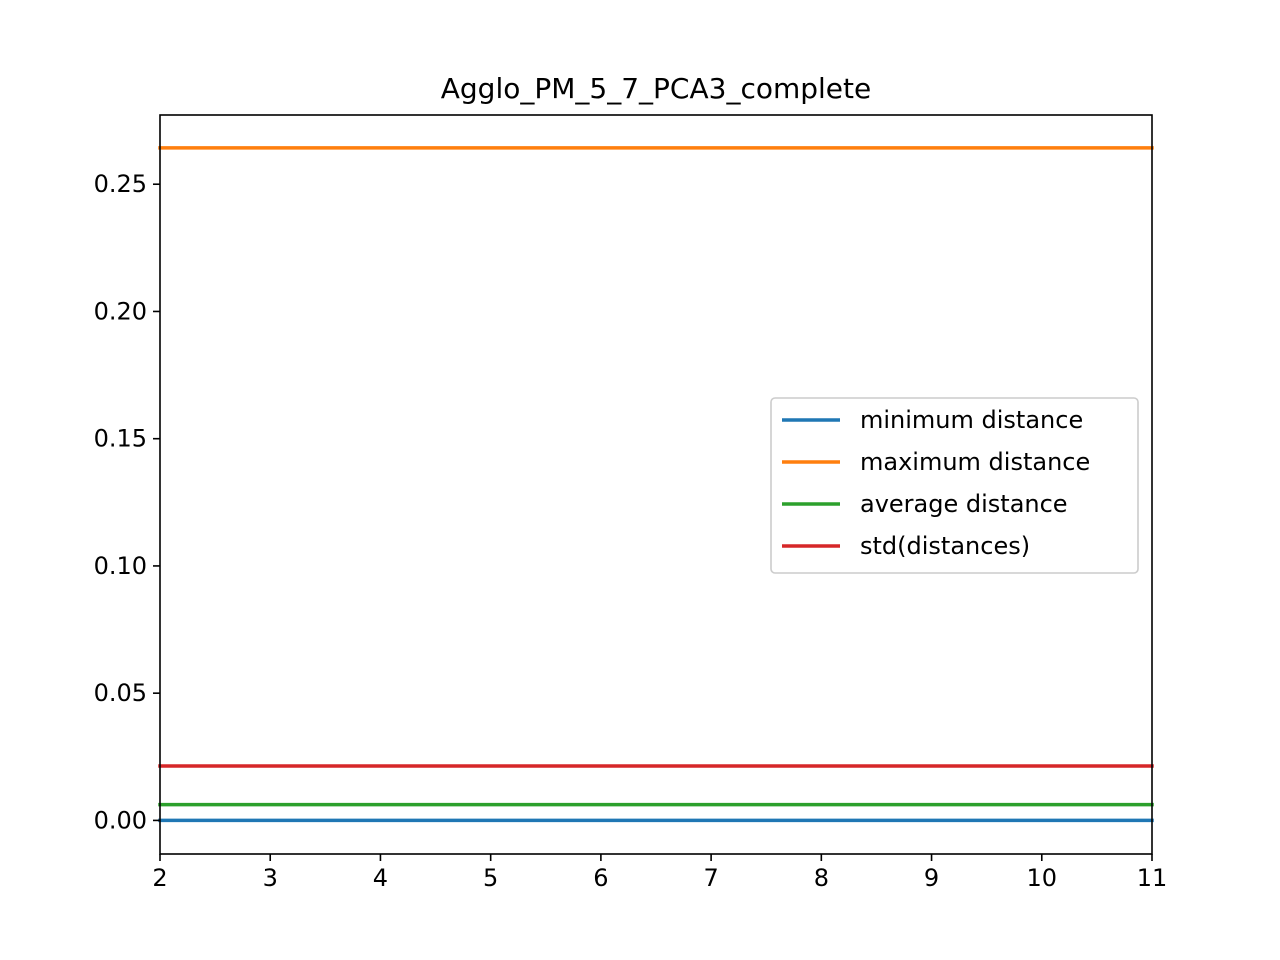 This screenshot has height=960, width=1280. Describe the element at coordinates (120, 693) in the screenshot. I see `y-tick-label: 0.05` at that location.